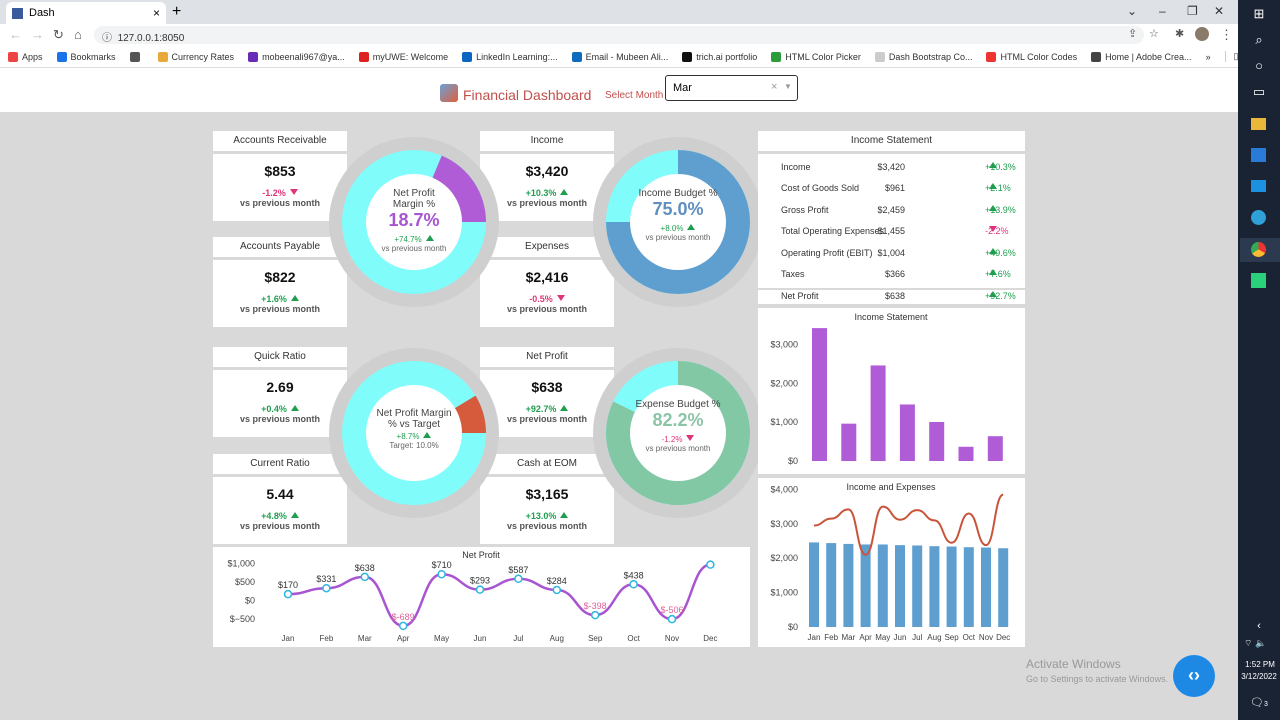  Describe the element at coordinates (37, 34) in the screenshot. I see `forward-icon: →` at that location.